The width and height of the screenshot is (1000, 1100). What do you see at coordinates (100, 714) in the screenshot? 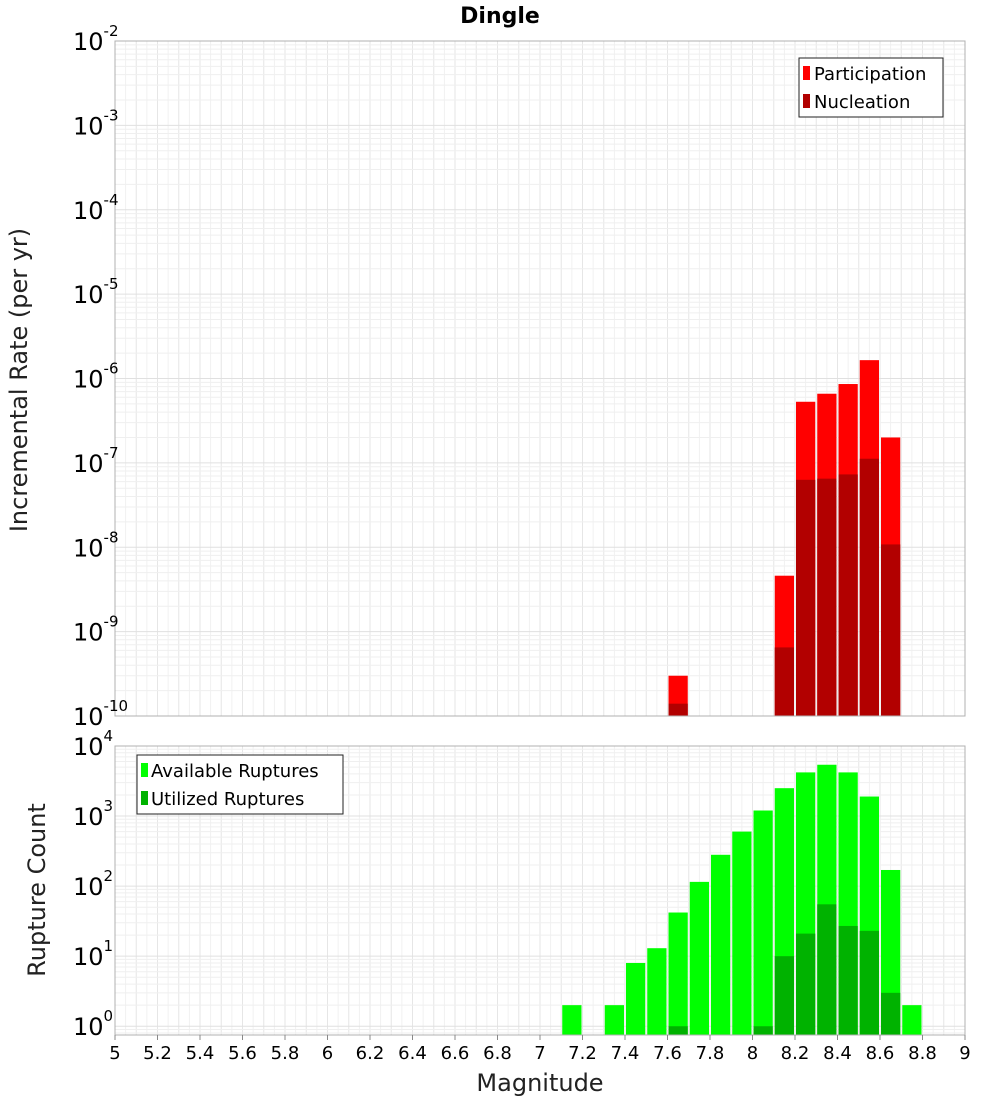
I see `rate-y-tick-label: 10⁻¹⁰` at bounding box center [100, 714].